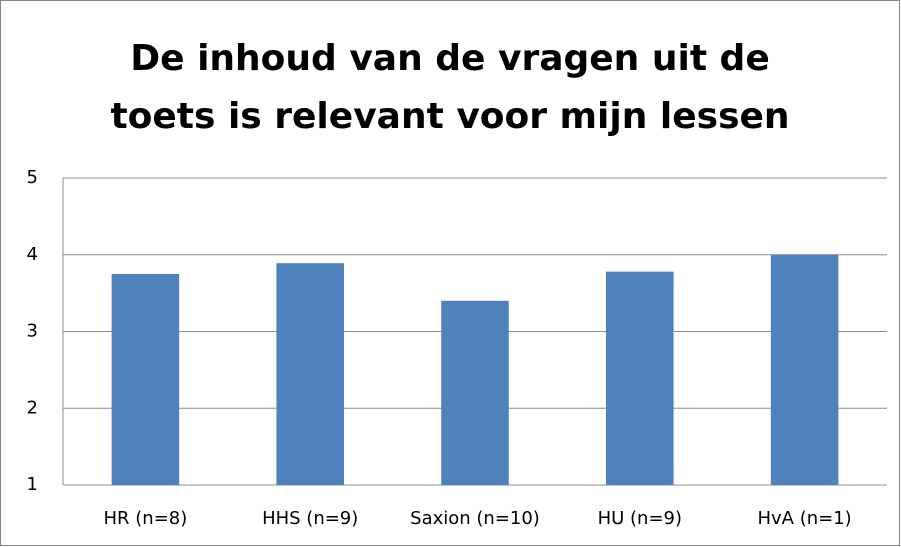  I want to click on y-tick-label: 4, so click(32, 254).